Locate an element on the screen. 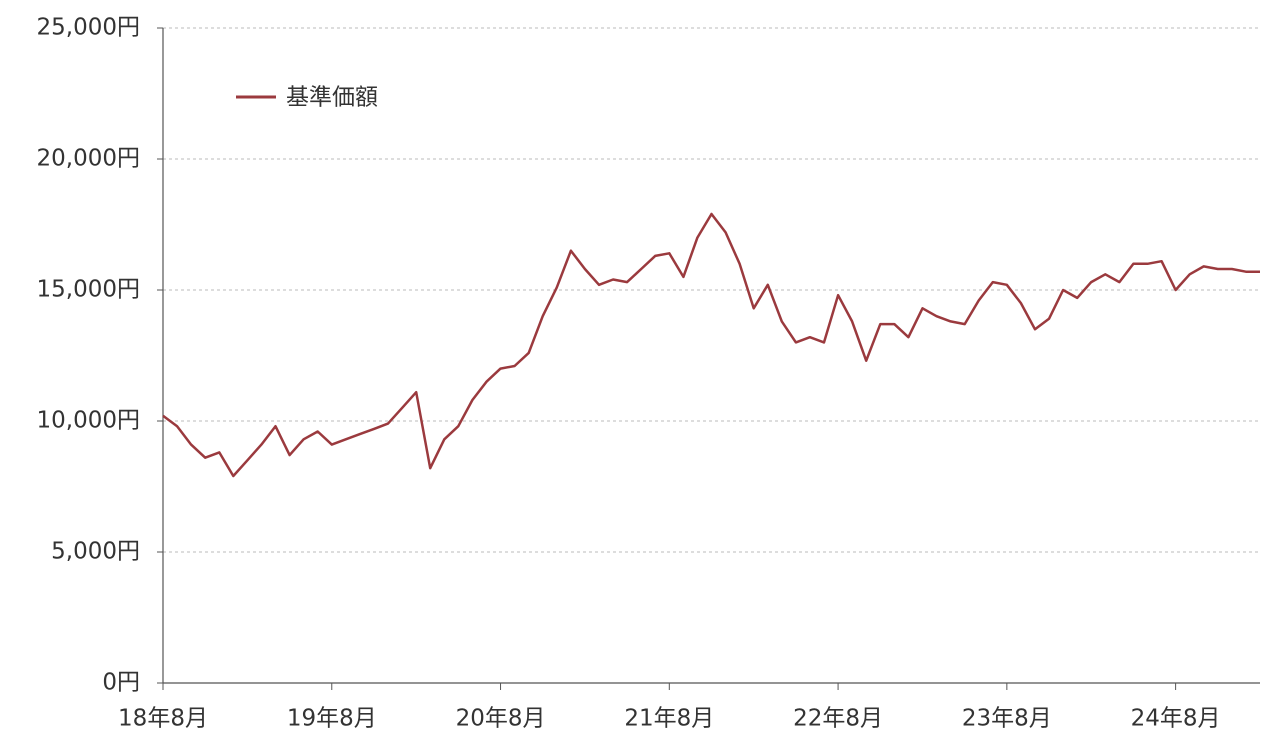 The image size is (1280, 752). x-tick-label: 21年8月 is located at coordinates (669, 719).